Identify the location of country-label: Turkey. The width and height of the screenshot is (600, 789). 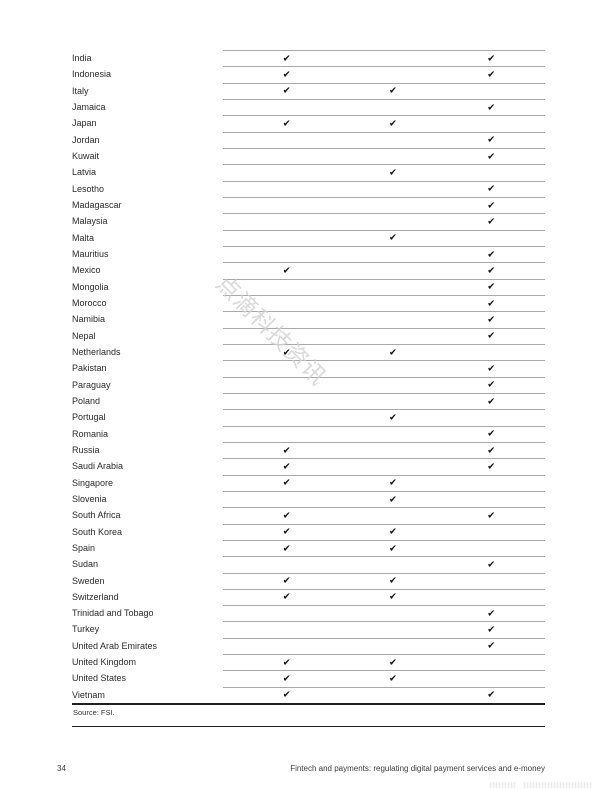
(86, 629).